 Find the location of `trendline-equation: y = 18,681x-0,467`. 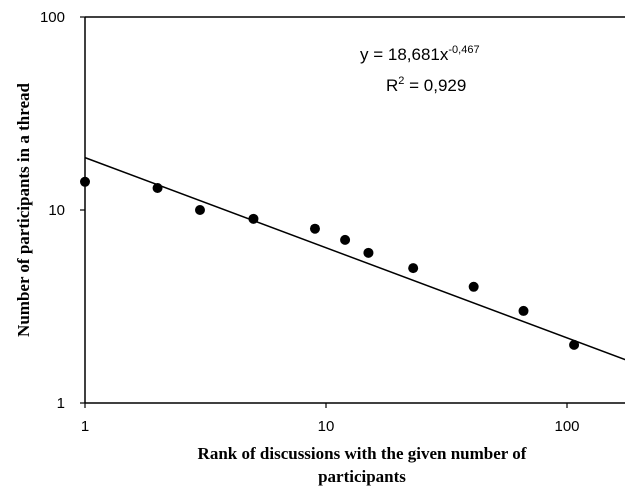

trendline-equation: y = 18,681x-0,467 is located at coordinates (420, 54).